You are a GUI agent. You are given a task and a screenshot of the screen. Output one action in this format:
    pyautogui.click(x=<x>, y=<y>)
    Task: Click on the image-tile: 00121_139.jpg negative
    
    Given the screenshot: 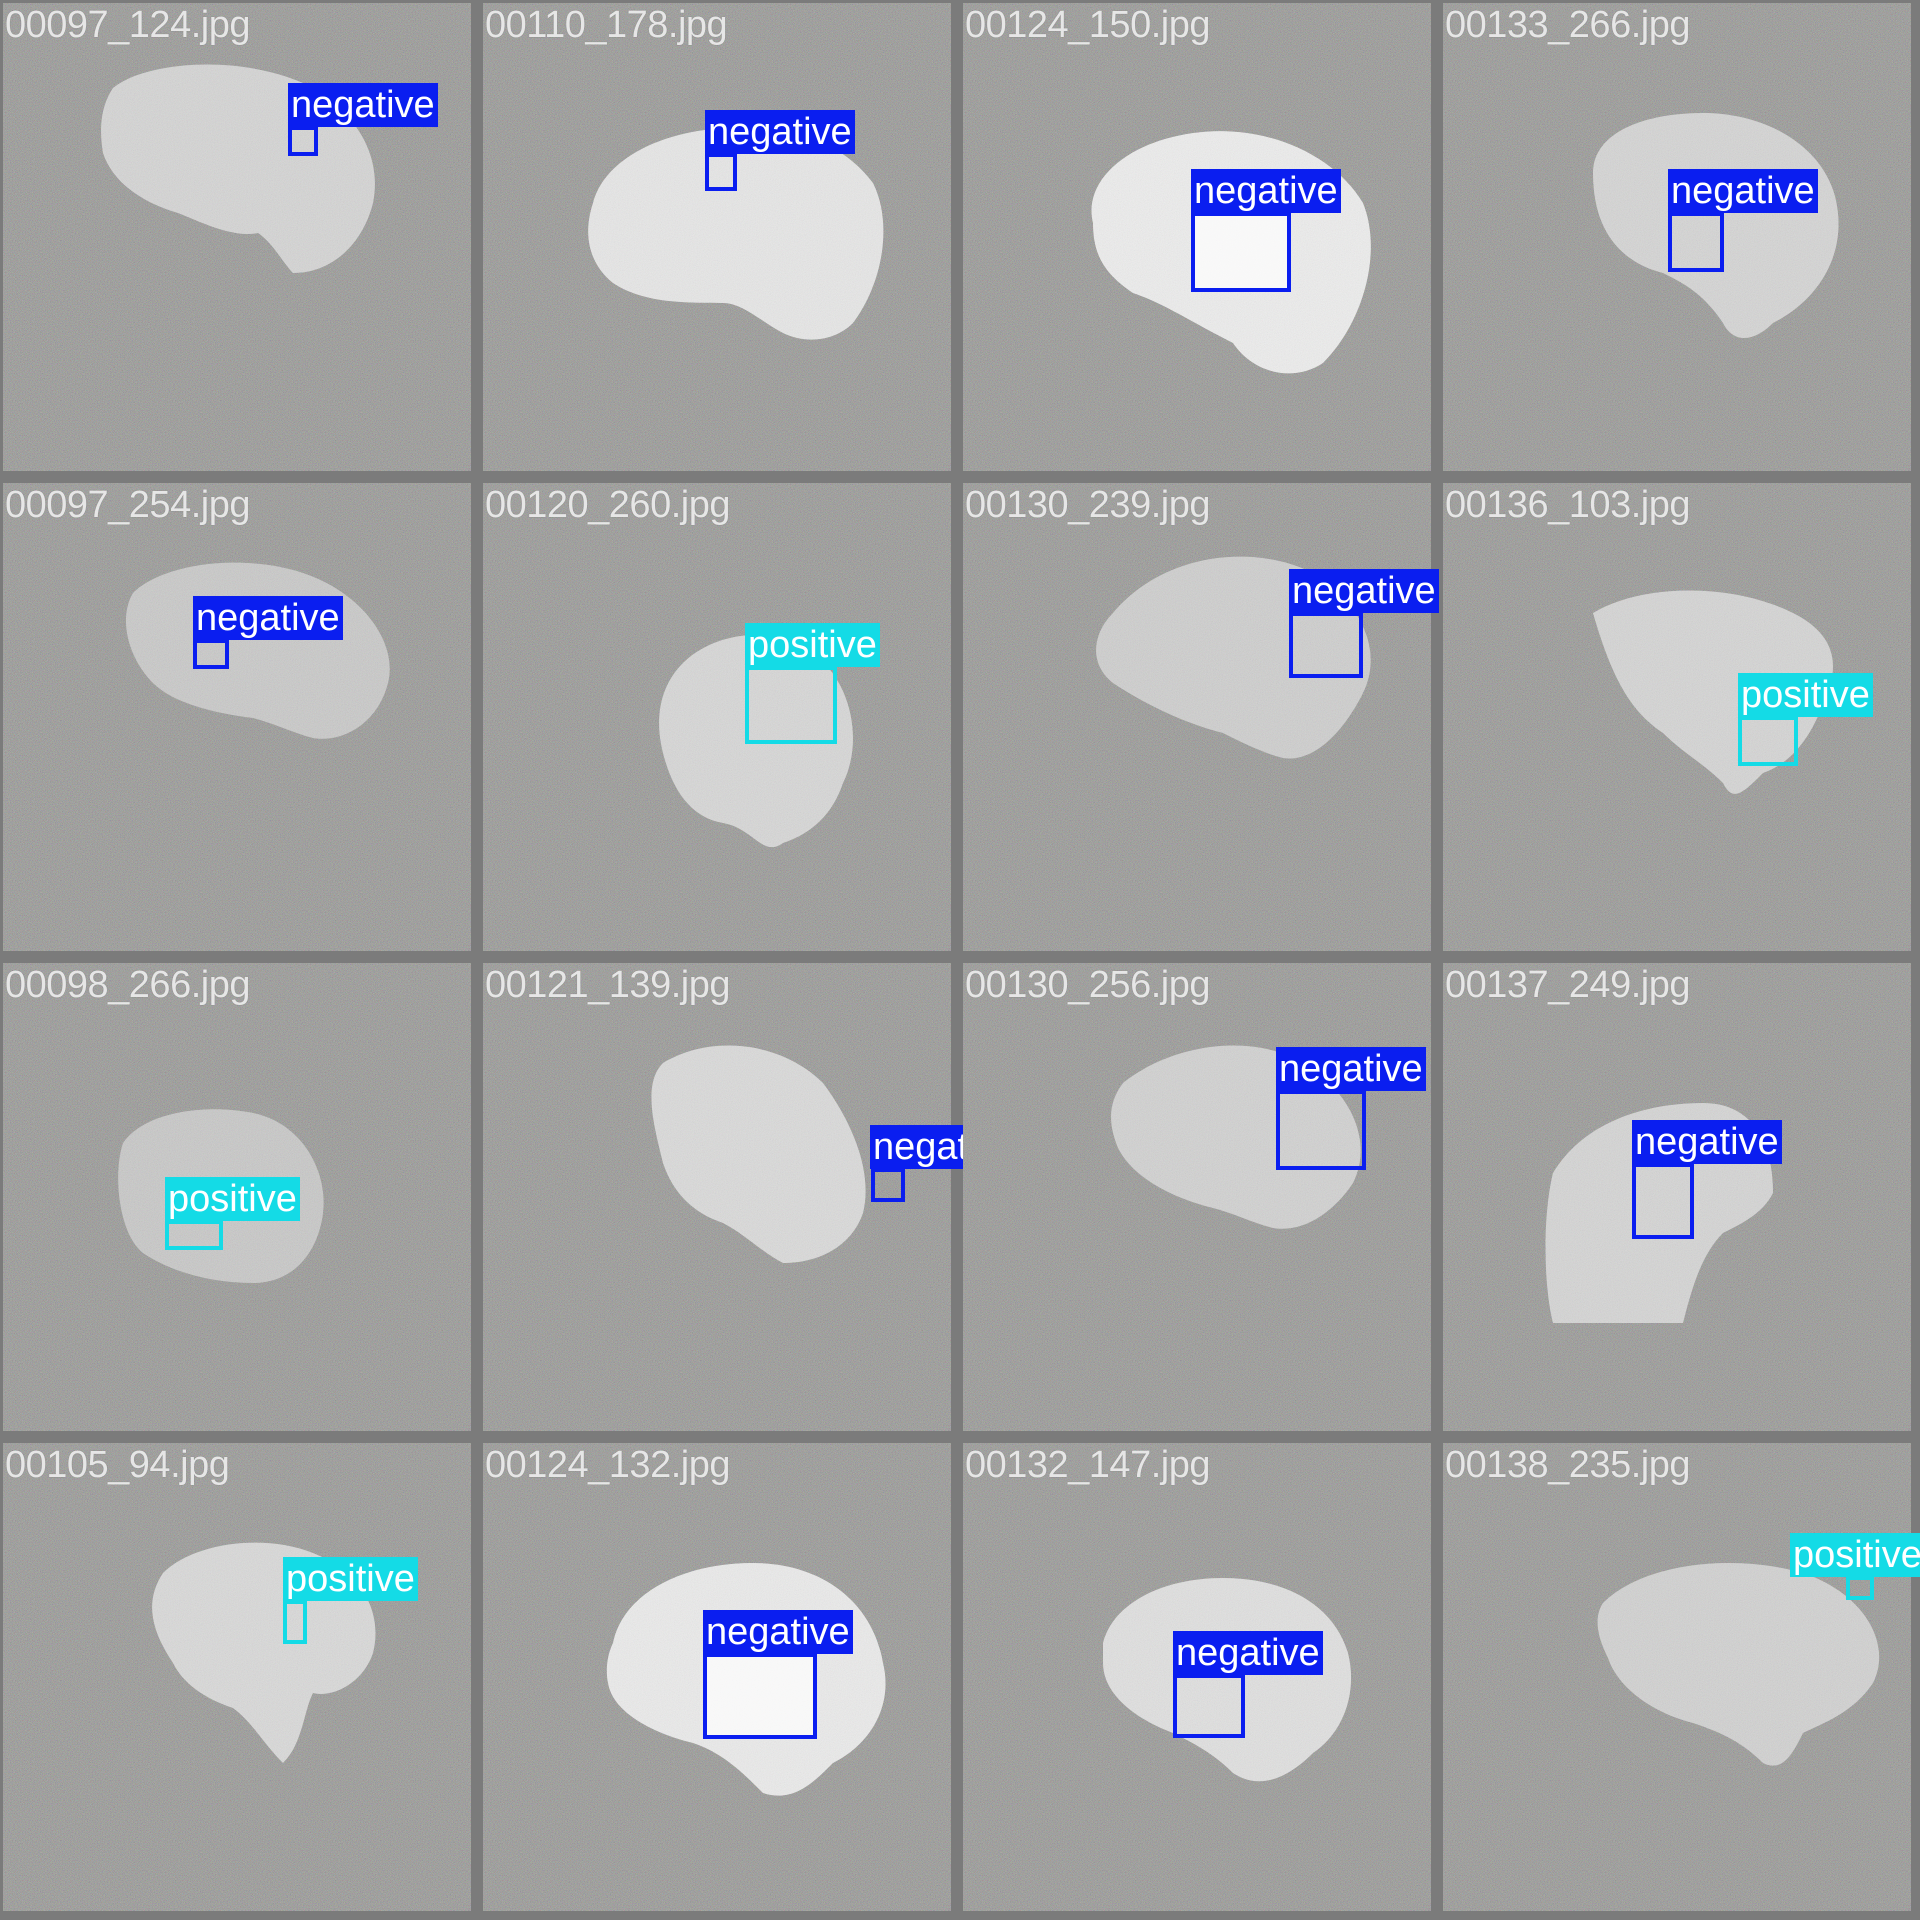 What is the action you would take?
    pyautogui.click(x=750, y=1197)
    